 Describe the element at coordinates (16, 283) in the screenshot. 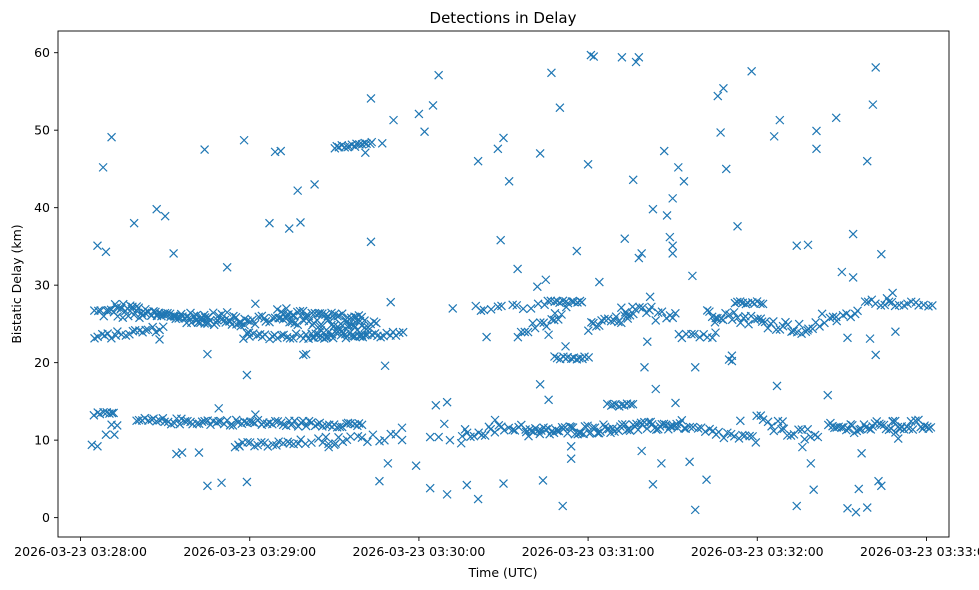

I see `y-axis-label: Bistatic Delay (km)` at that location.